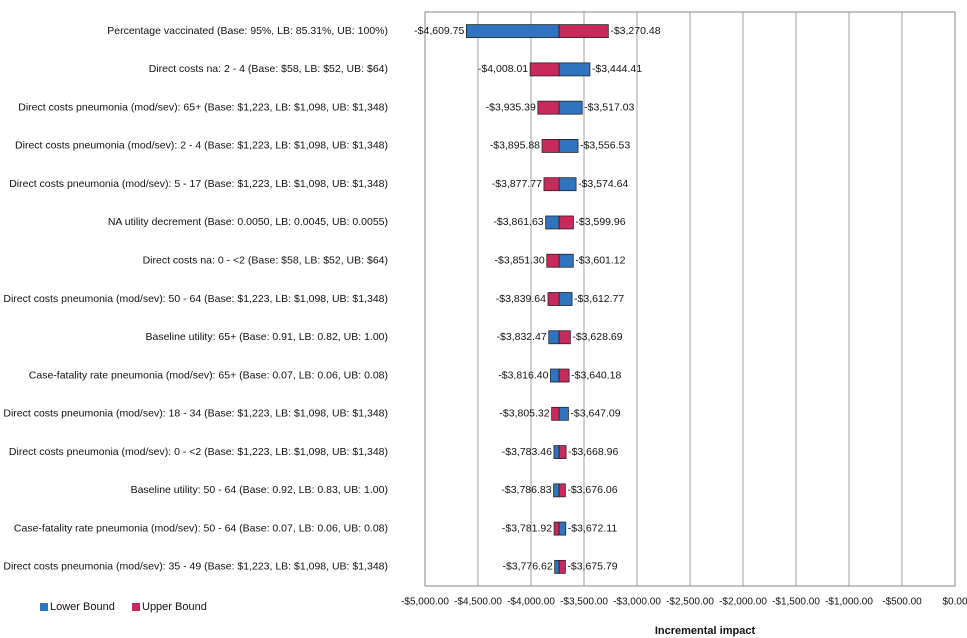 The image size is (967, 638). What do you see at coordinates (517, 184) in the screenshot?
I see `value-label: -$3,877.77` at bounding box center [517, 184].